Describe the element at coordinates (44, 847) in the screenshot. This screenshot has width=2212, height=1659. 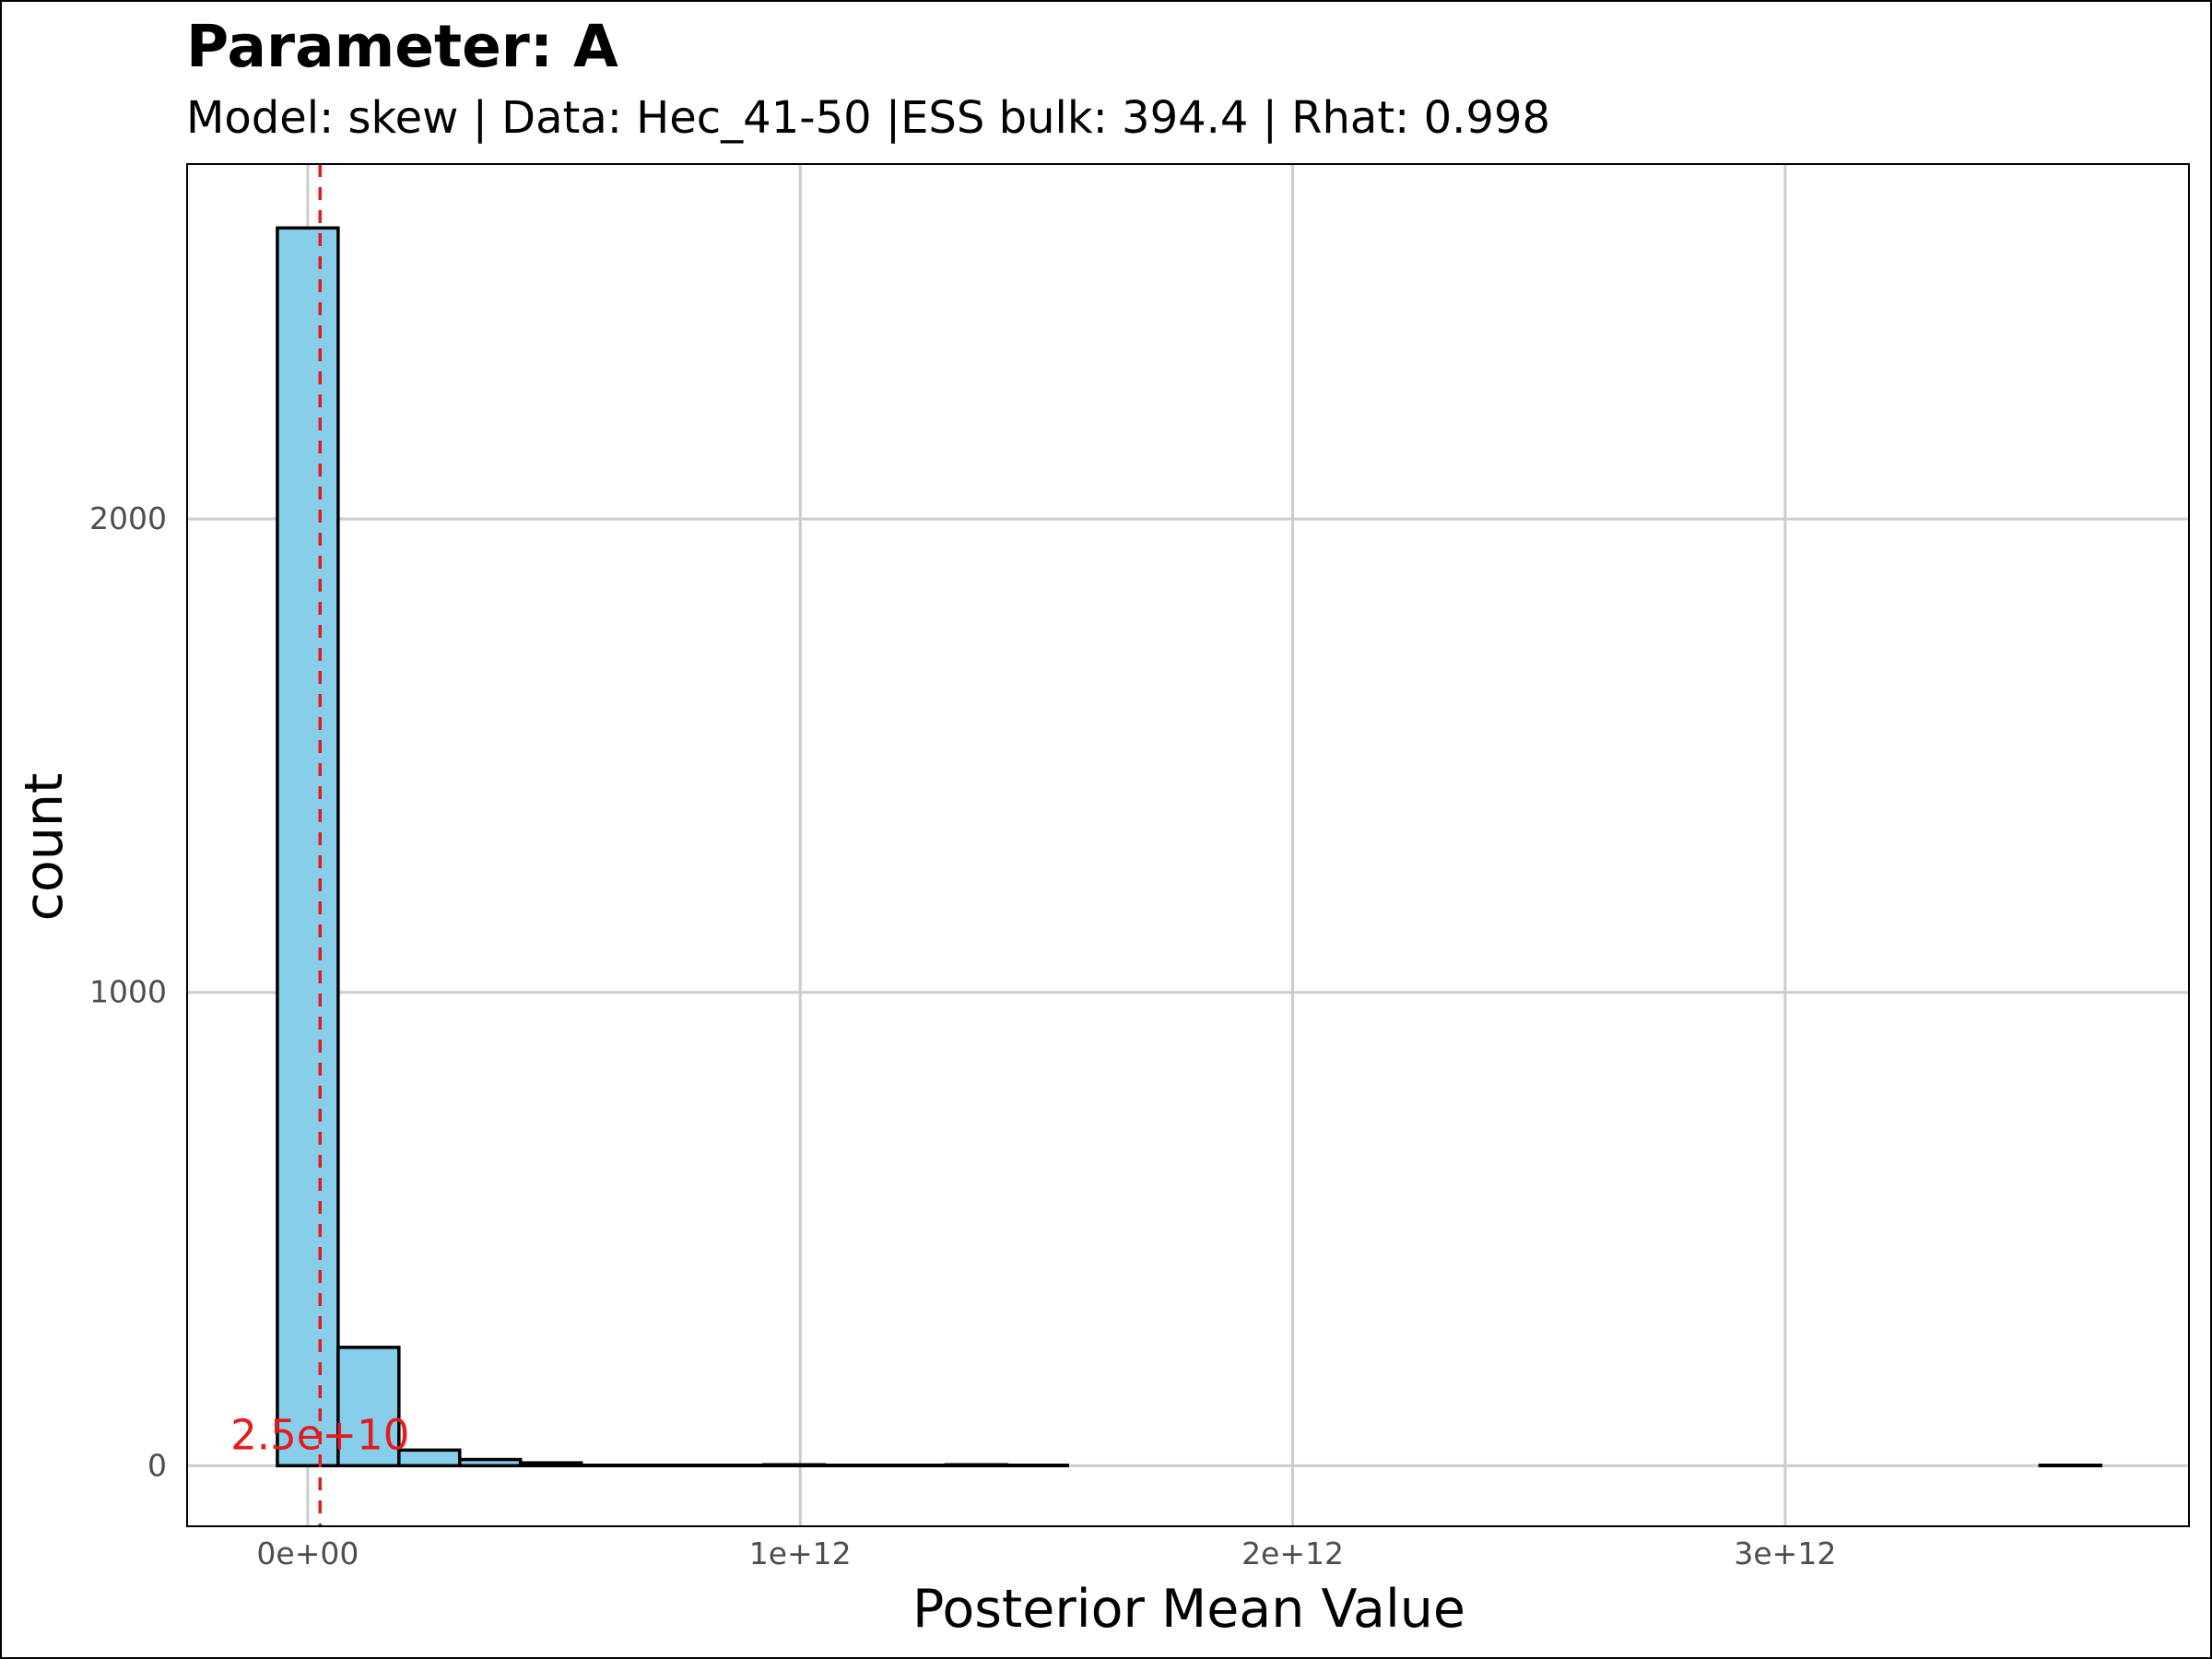
I see `y-axis-title: count` at that location.